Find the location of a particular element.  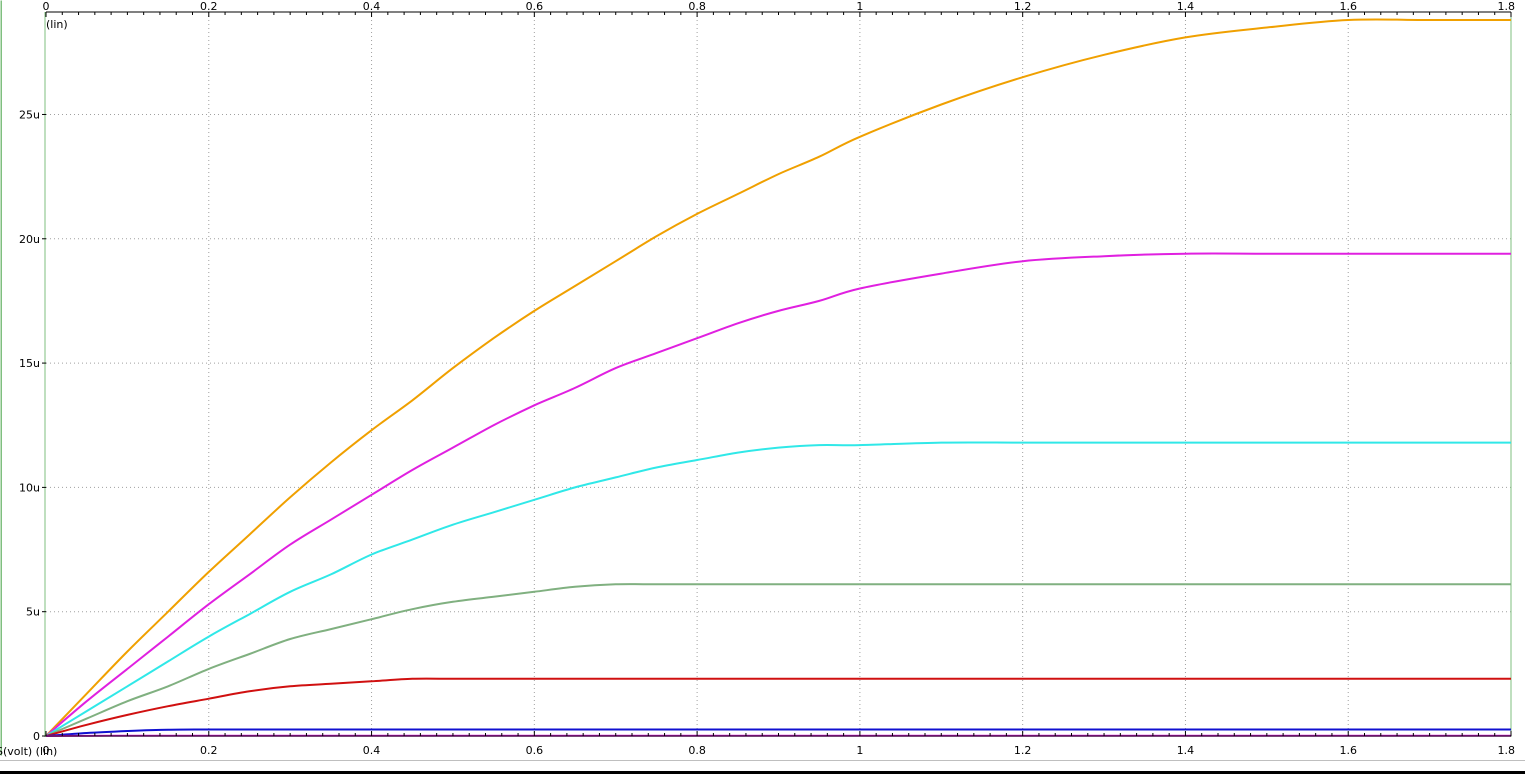

y-tick-label: 5u is located at coordinates (33, 612).